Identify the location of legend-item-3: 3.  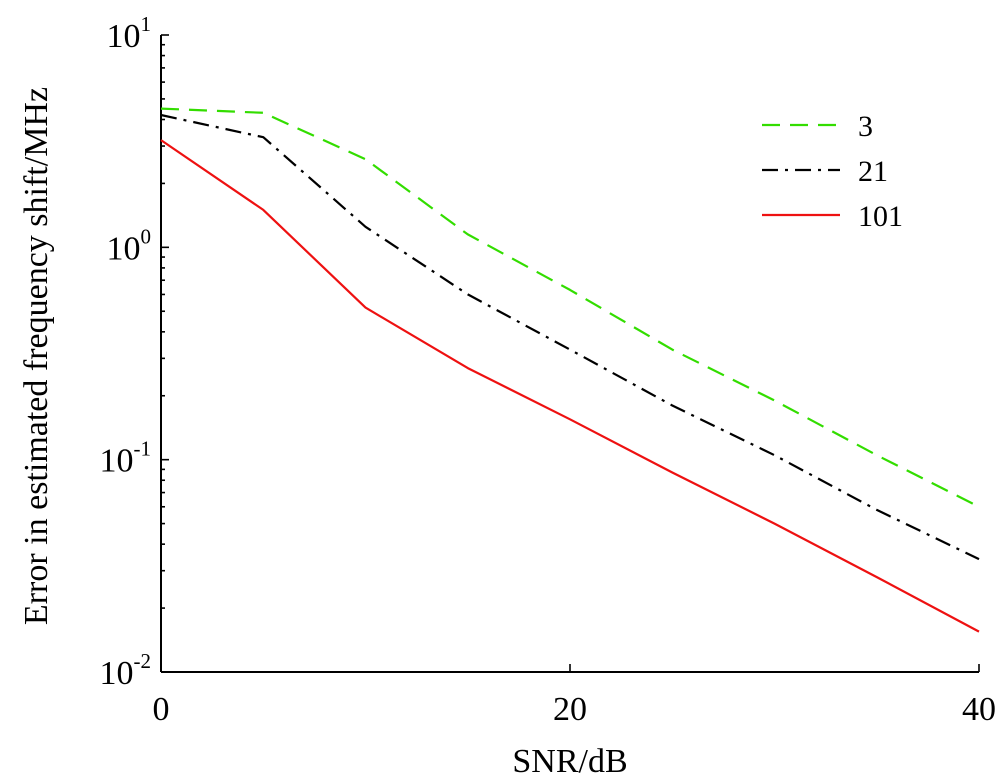
(817, 126).